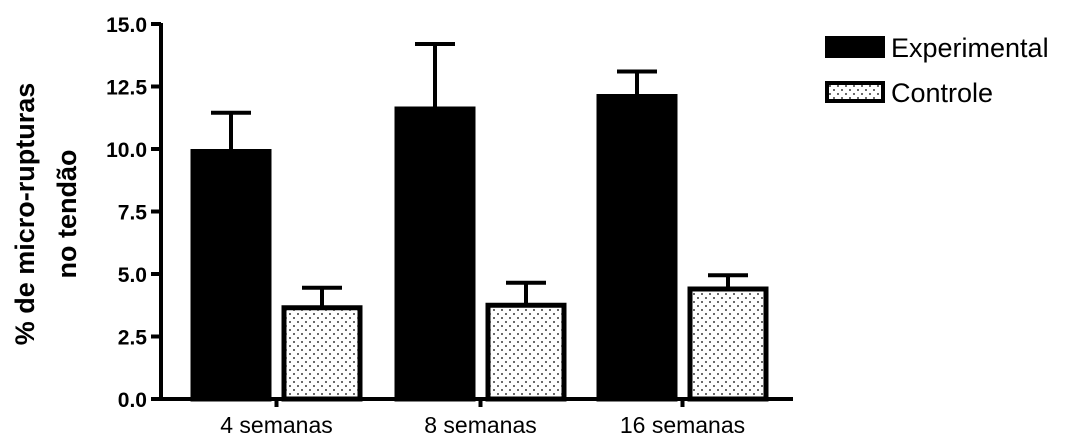  I want to click on y-tick-label: 2.5, so click(133, 338).